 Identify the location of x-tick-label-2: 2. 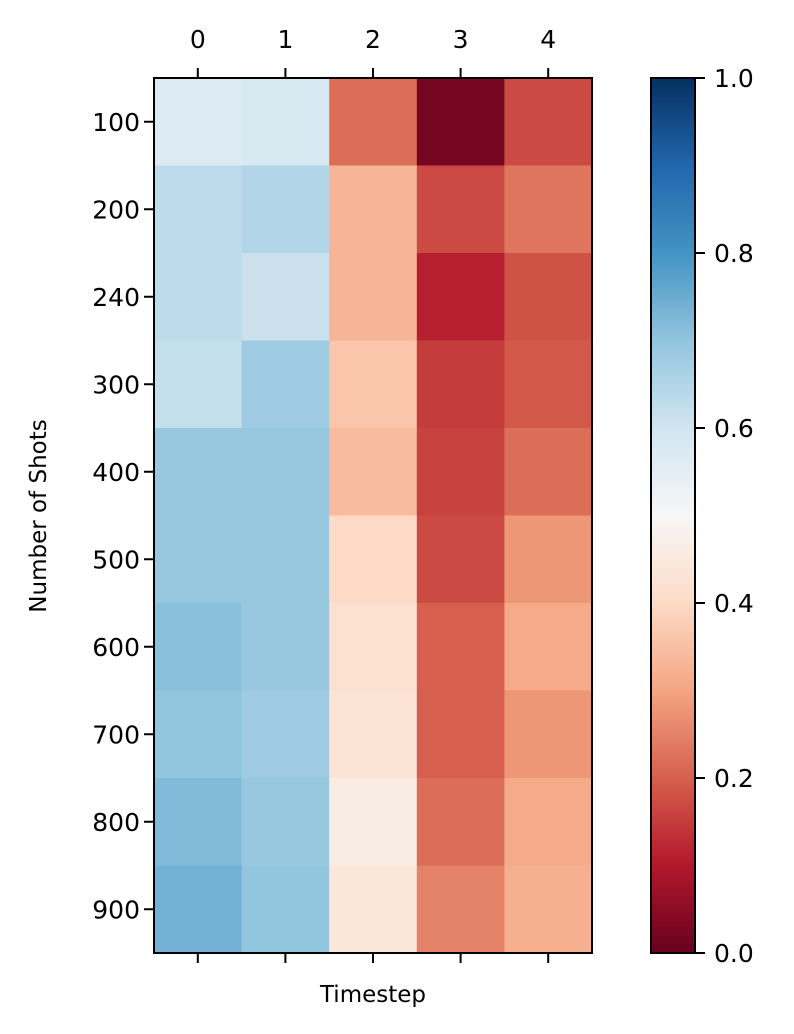
(373, 39).